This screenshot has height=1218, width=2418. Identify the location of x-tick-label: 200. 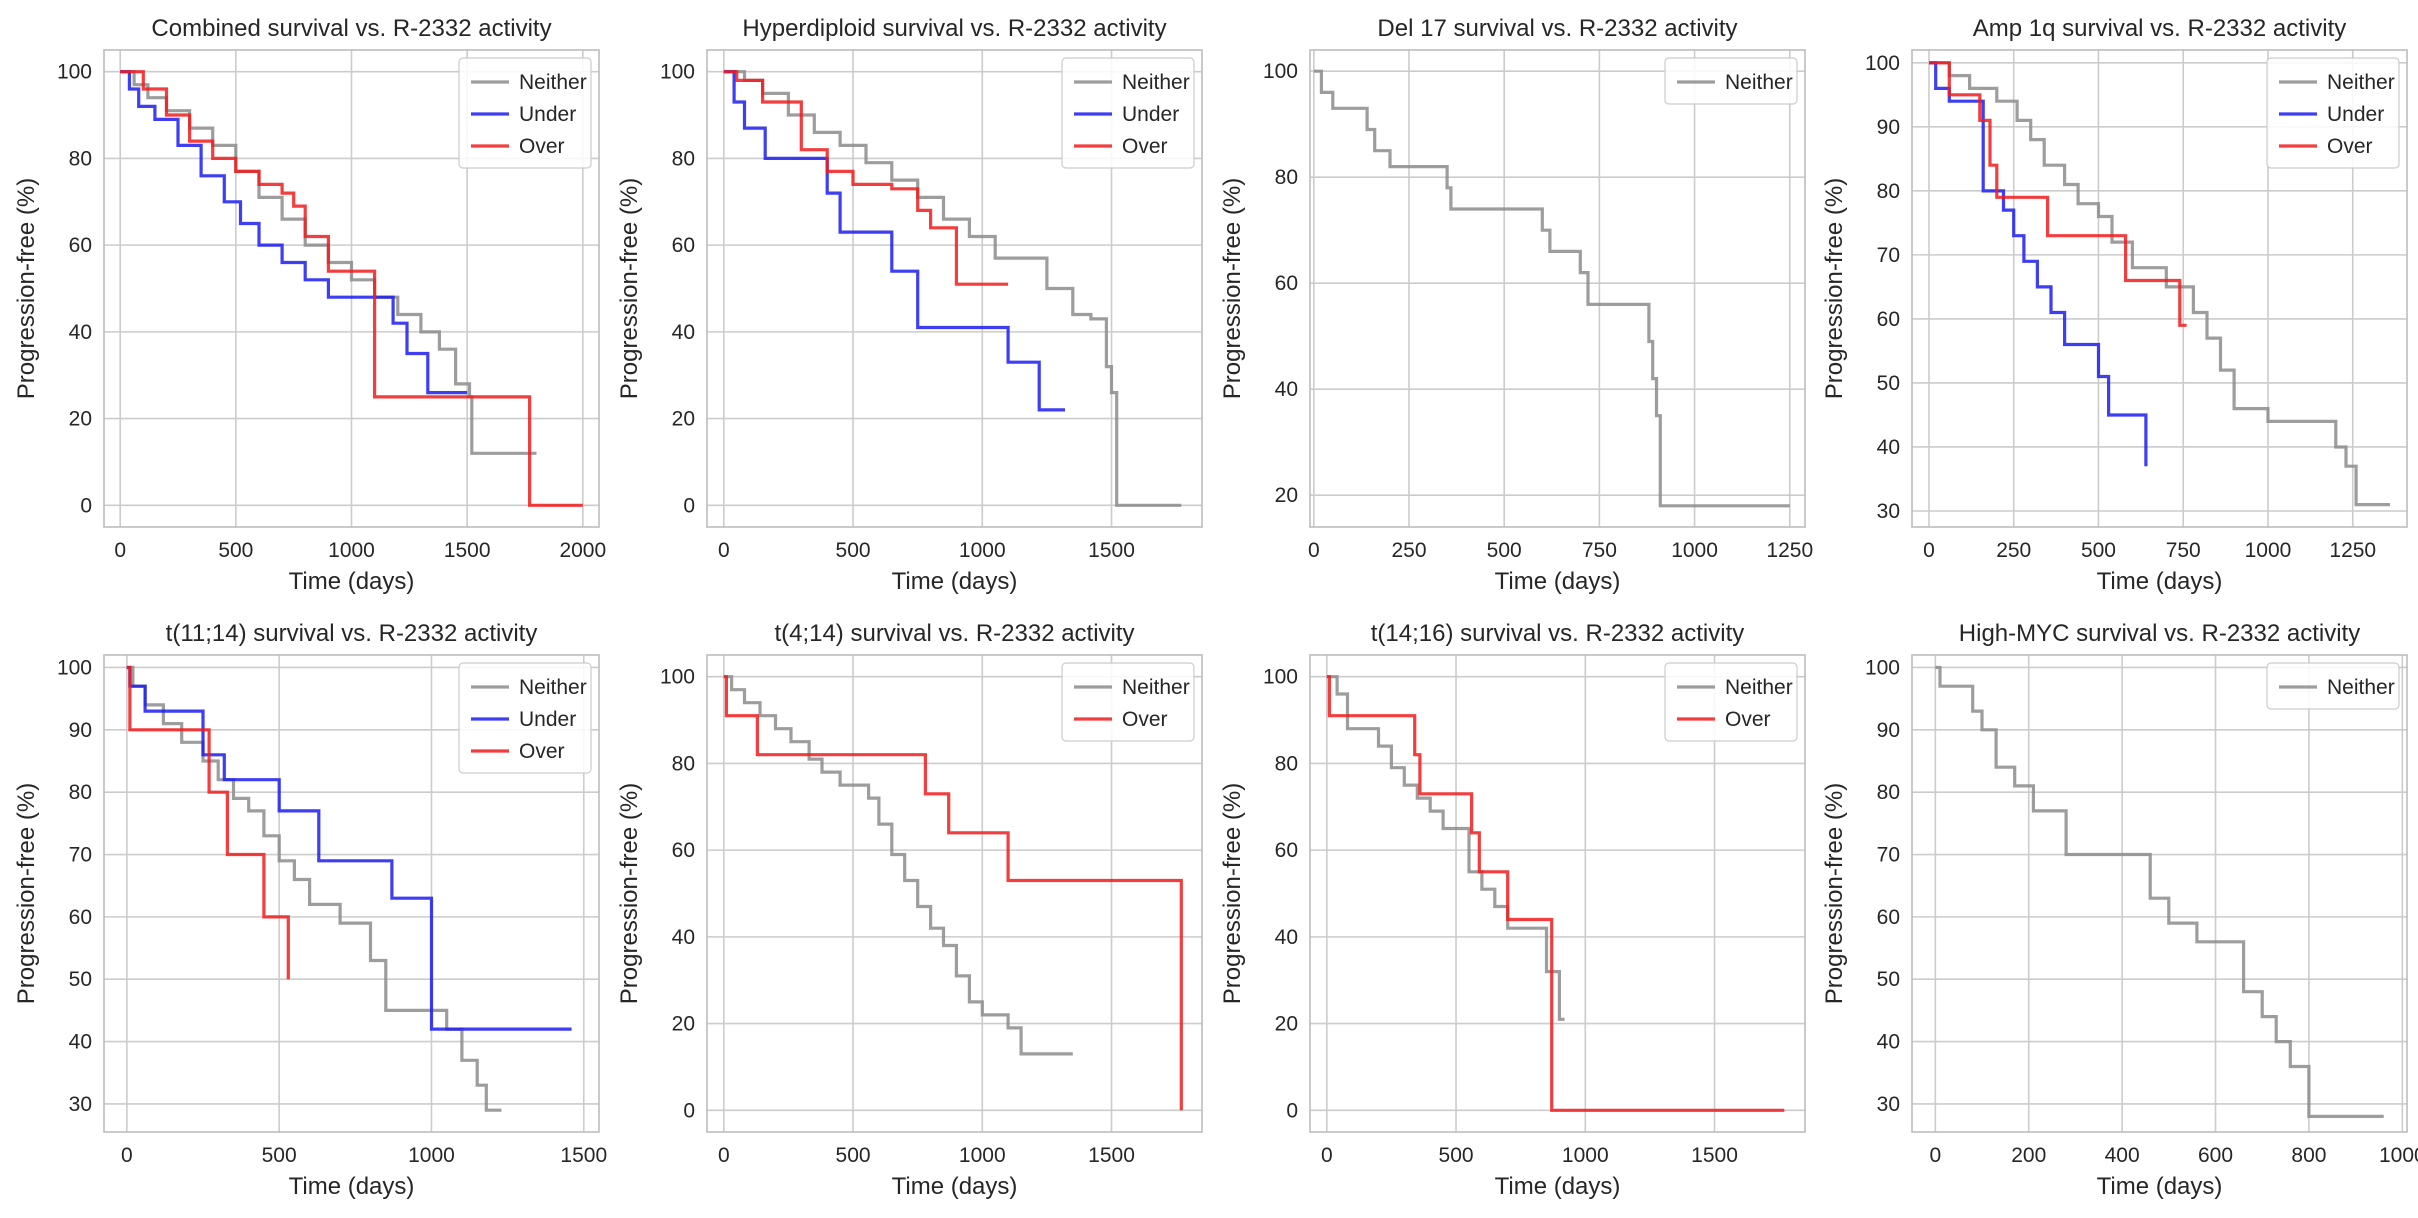
(2028, 1155).